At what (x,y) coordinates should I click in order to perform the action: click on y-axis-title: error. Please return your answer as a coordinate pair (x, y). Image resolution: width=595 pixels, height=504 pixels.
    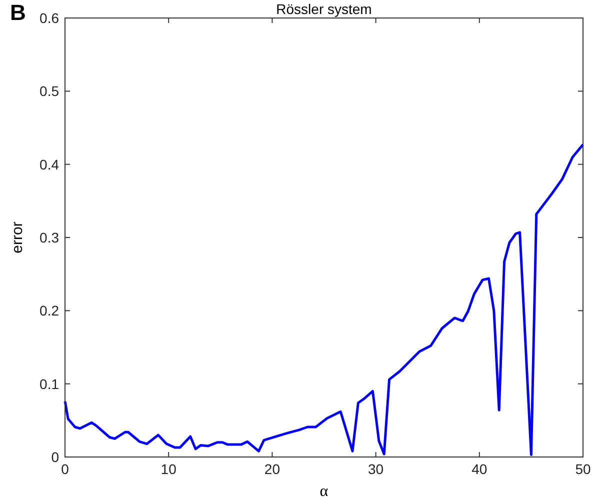
    Looking at the image, I should click on (17, 238).